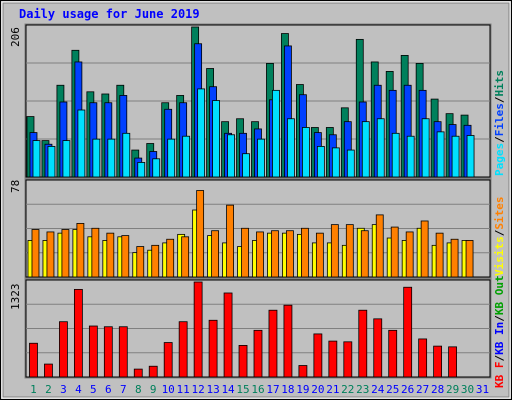 The width and height of the screenshot is (512, 400). I want to click on x-tick-label-11: 11, so click(183, 389).